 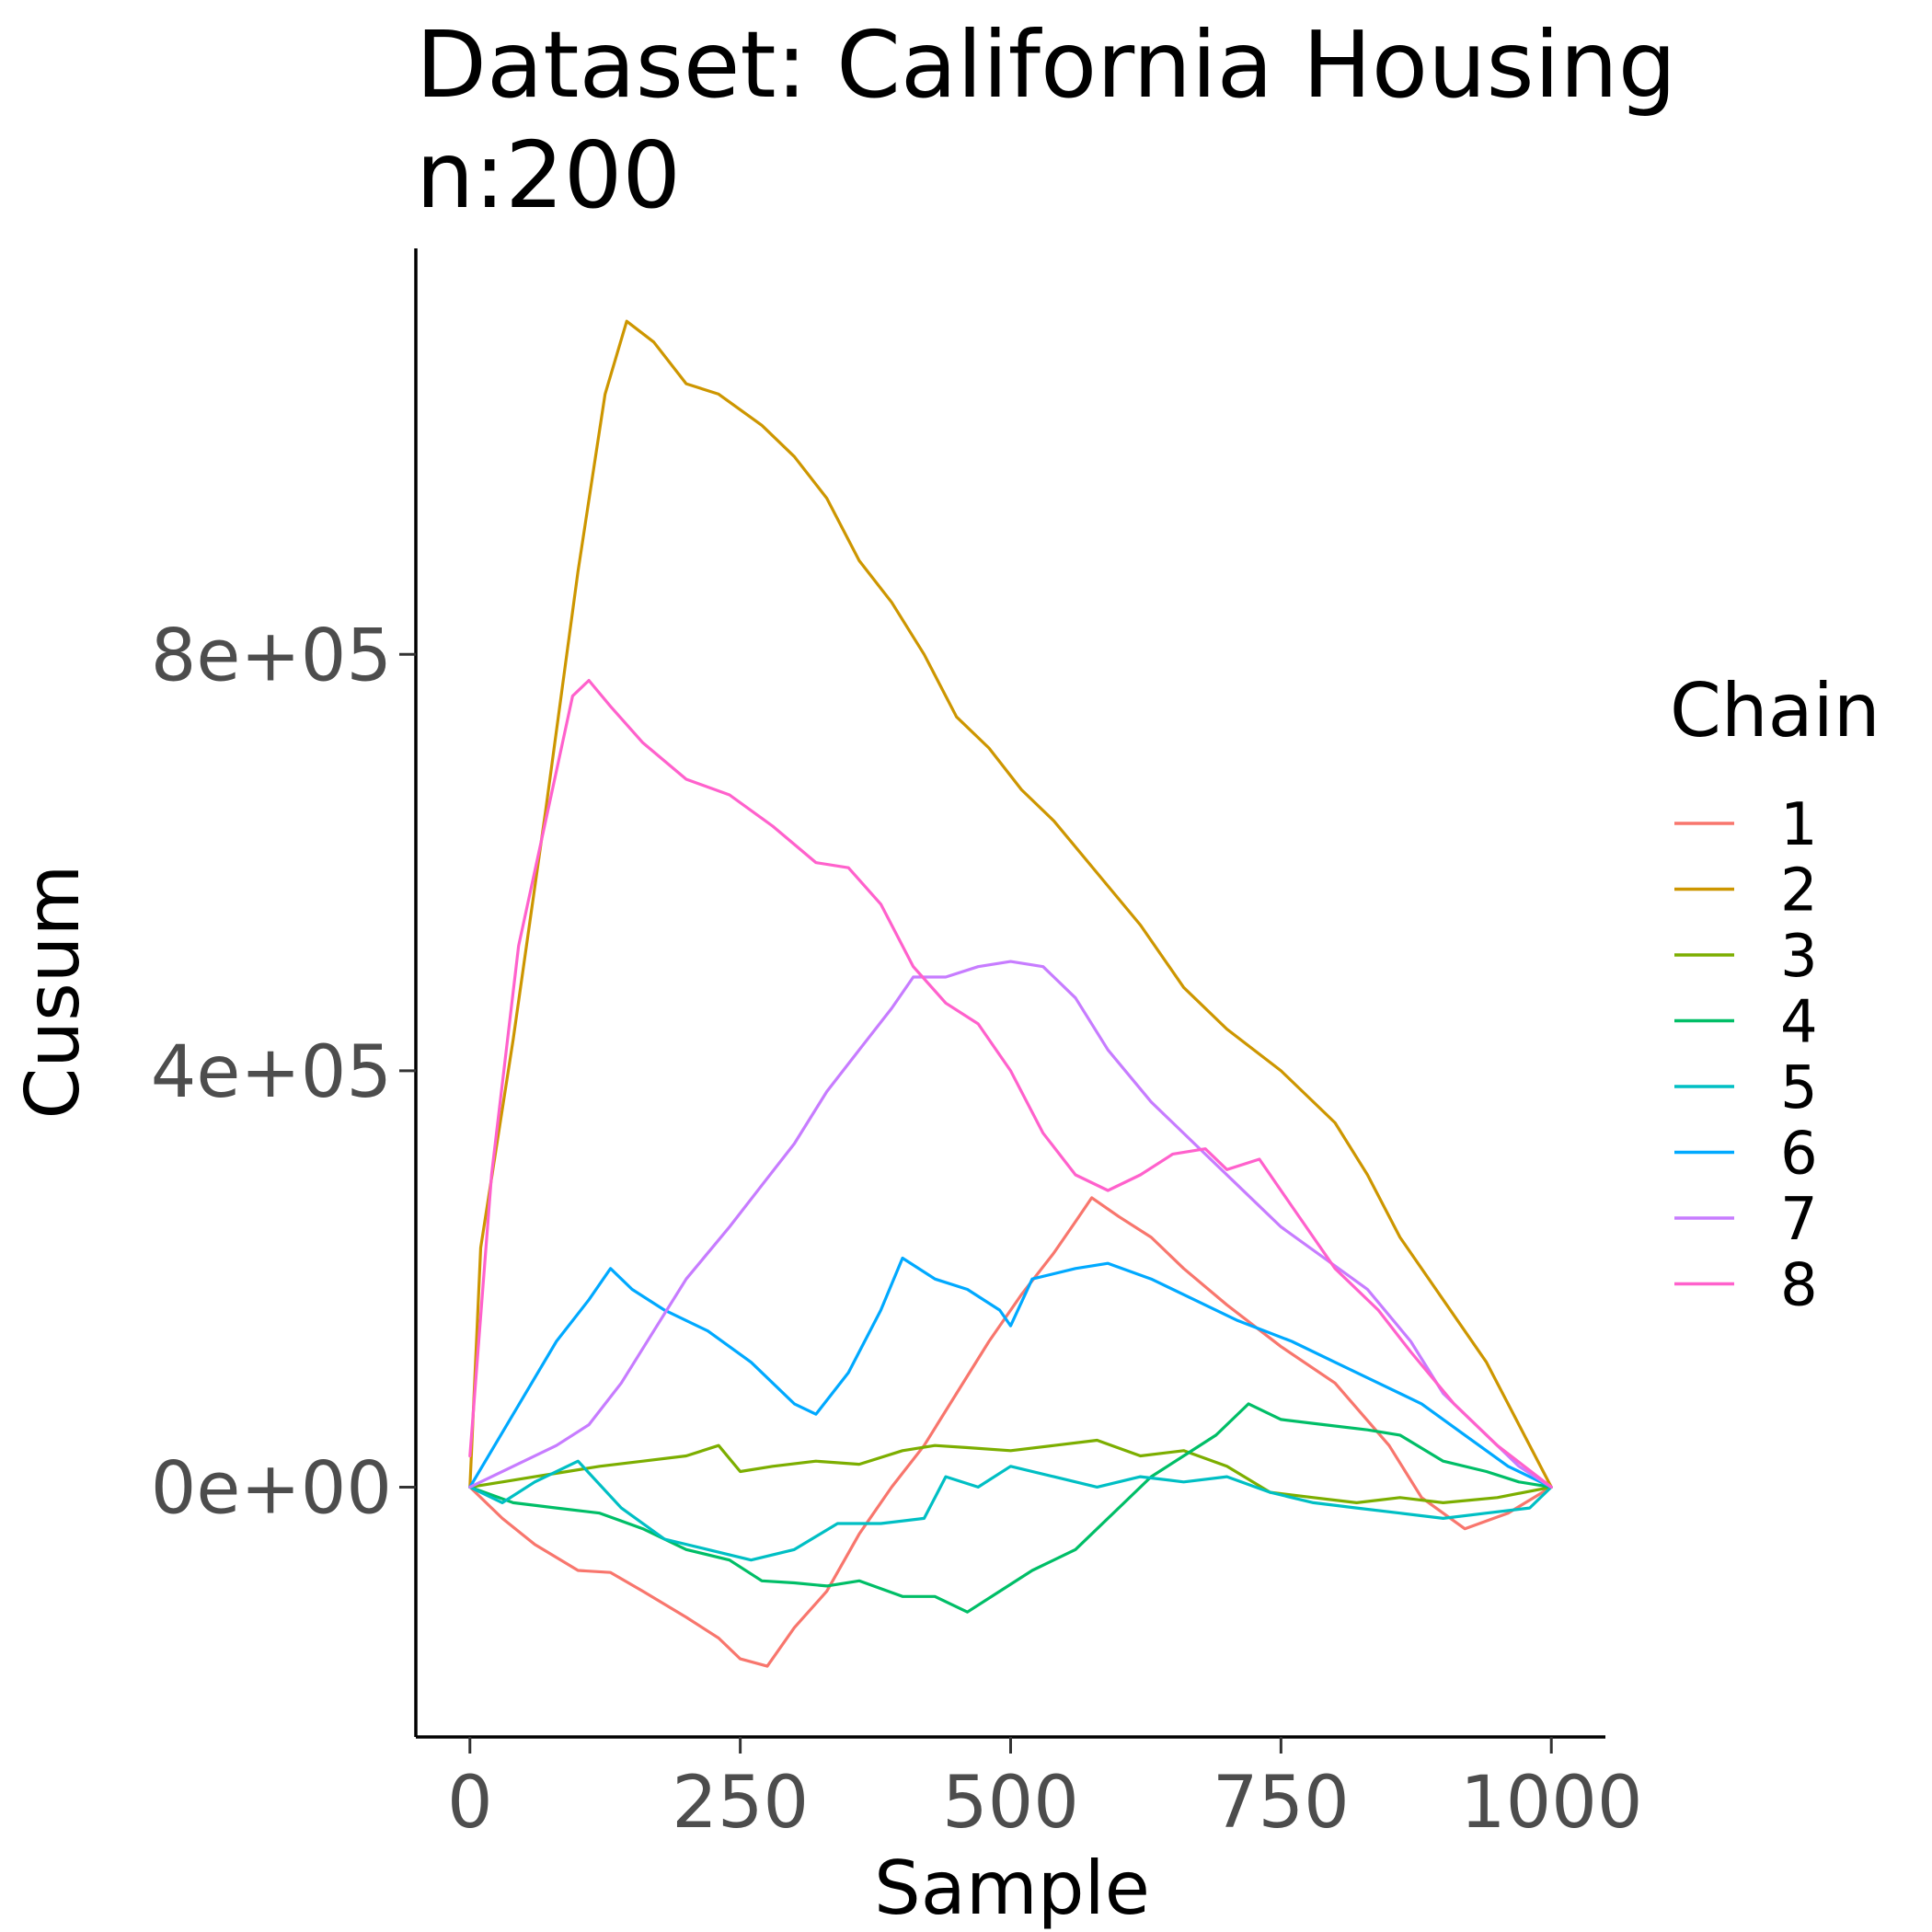 I want to click on x-tick-label: 250, so click(x=740, y=1803).